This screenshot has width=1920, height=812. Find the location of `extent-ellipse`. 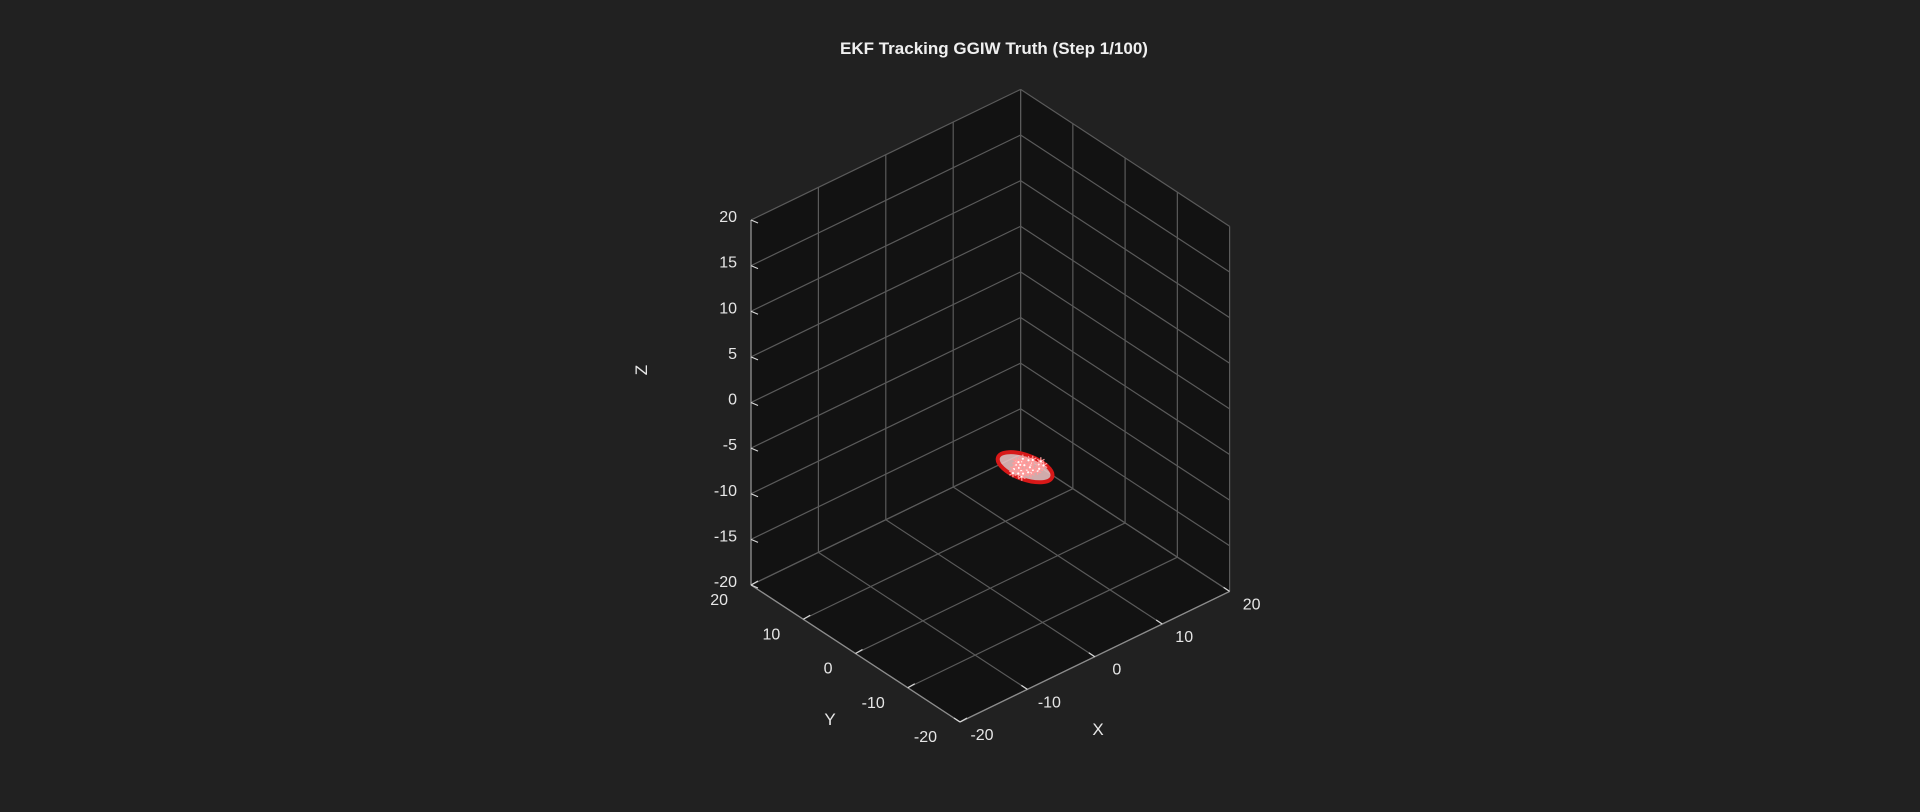

extent-ellipse is located at coordinates (1025, 467).